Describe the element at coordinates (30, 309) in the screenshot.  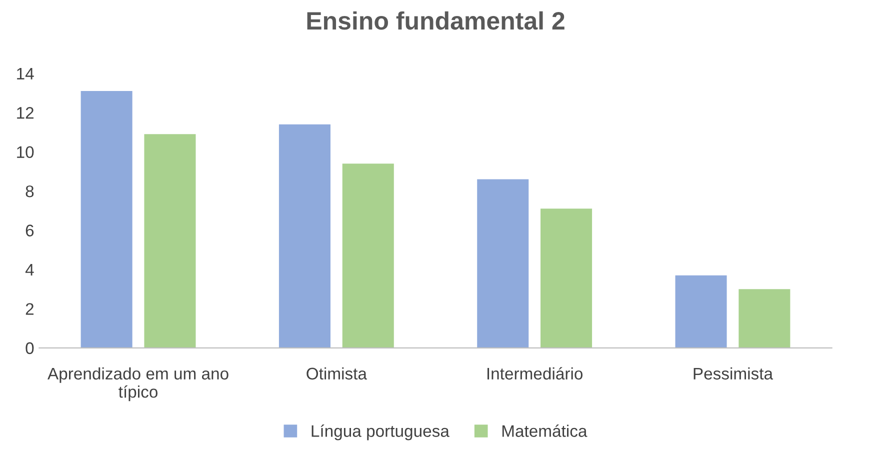
I see `y-tick-label: 2` at that location.